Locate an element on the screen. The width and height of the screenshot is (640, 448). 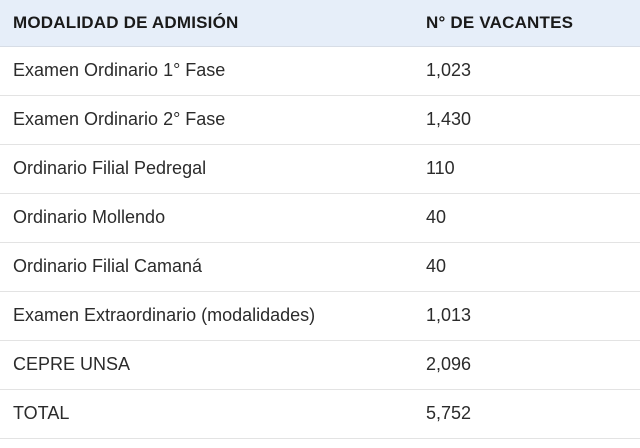
modalidad-cell: Examen Ordinario 2° Fase is located at coordinates (206, 120).